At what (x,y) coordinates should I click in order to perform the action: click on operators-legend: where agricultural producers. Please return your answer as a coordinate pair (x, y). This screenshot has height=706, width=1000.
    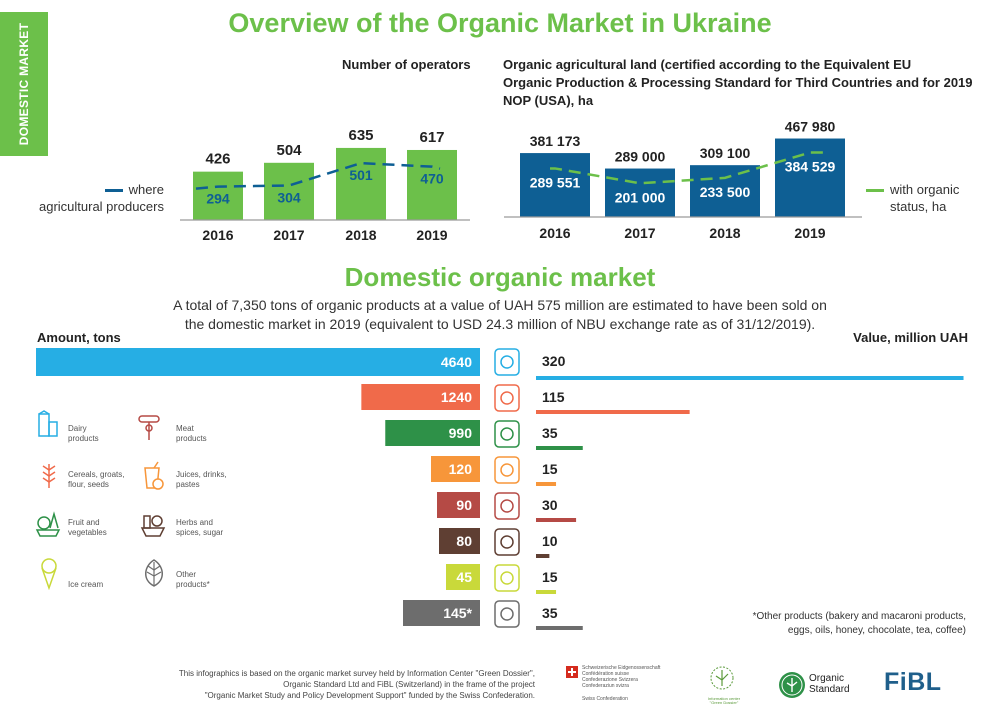
    Looking at the image, I should click on (97, 198).